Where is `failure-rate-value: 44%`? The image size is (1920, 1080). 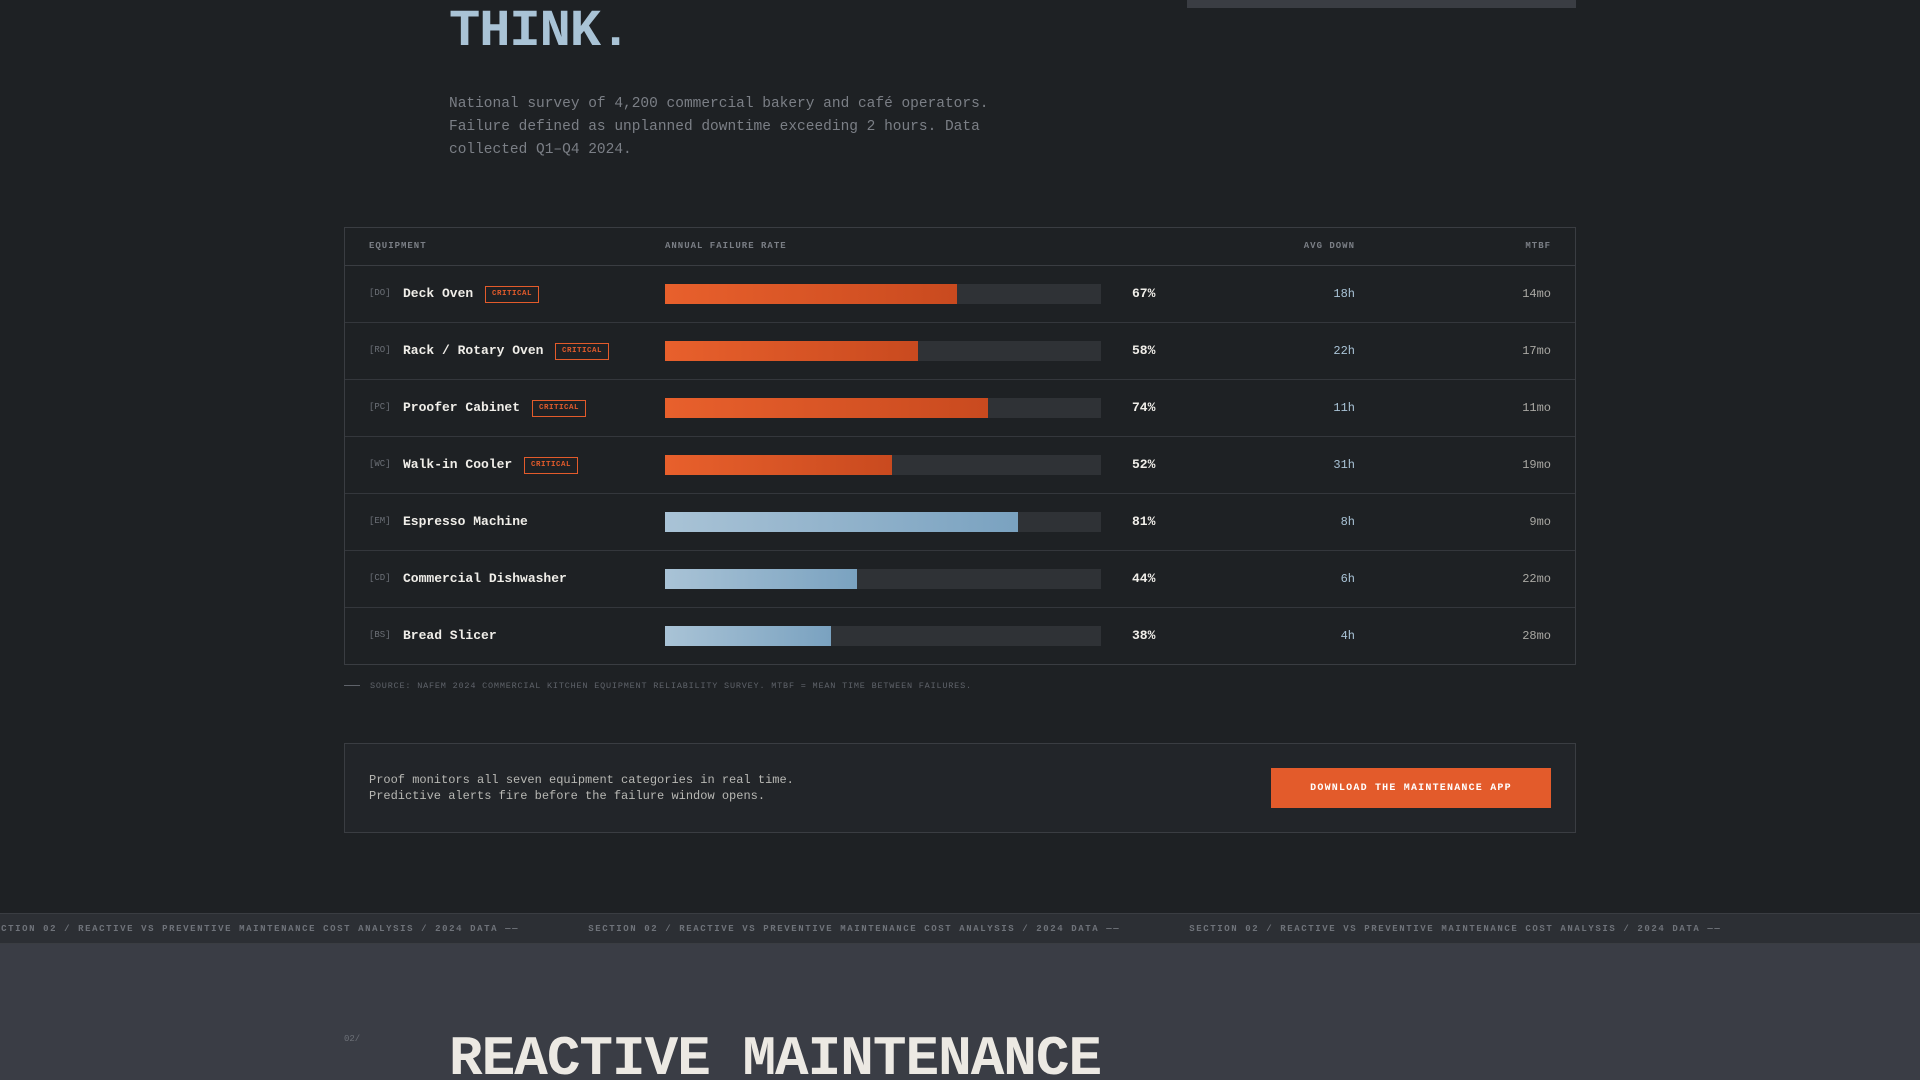
failure-rate-value: 44% is located at coordinates (1144, 578).